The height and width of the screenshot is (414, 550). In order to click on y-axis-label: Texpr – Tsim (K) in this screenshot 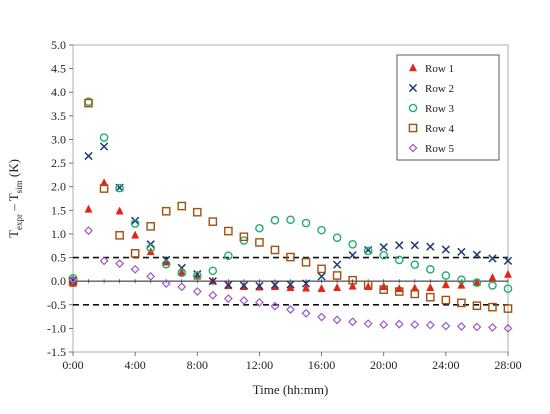, I will do `click(15, 198)`.